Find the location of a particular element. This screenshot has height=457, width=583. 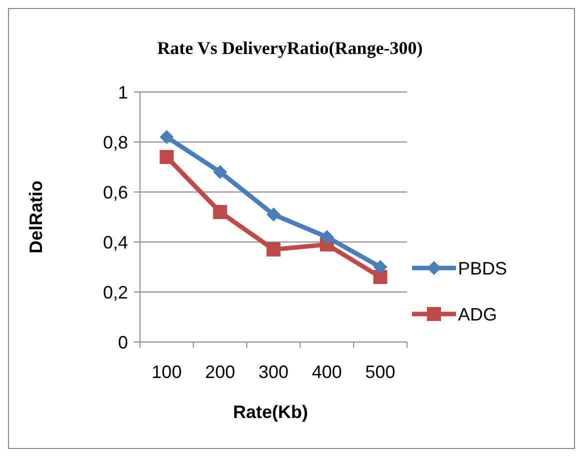

x-axis-title: Rate(Kb) is located at coordinates (270, 412).